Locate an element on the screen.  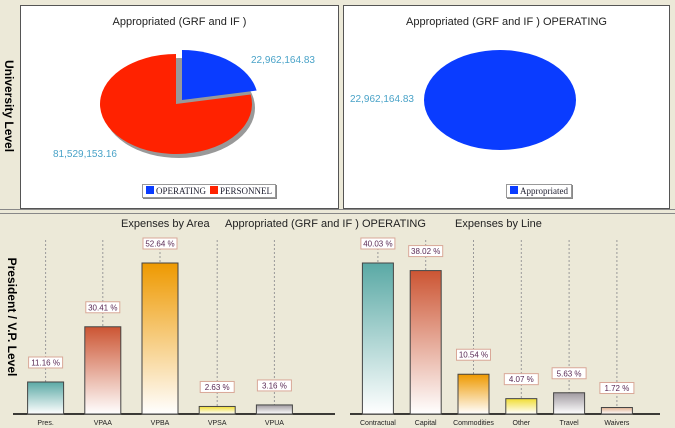
bar-commodities is located at coordinates (473, 394).